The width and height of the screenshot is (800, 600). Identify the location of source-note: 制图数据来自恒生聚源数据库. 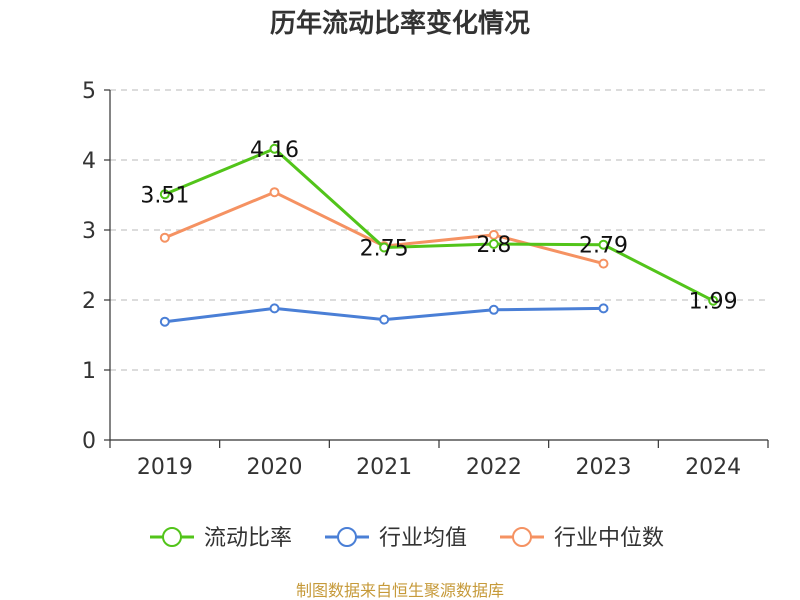
(400, 590).